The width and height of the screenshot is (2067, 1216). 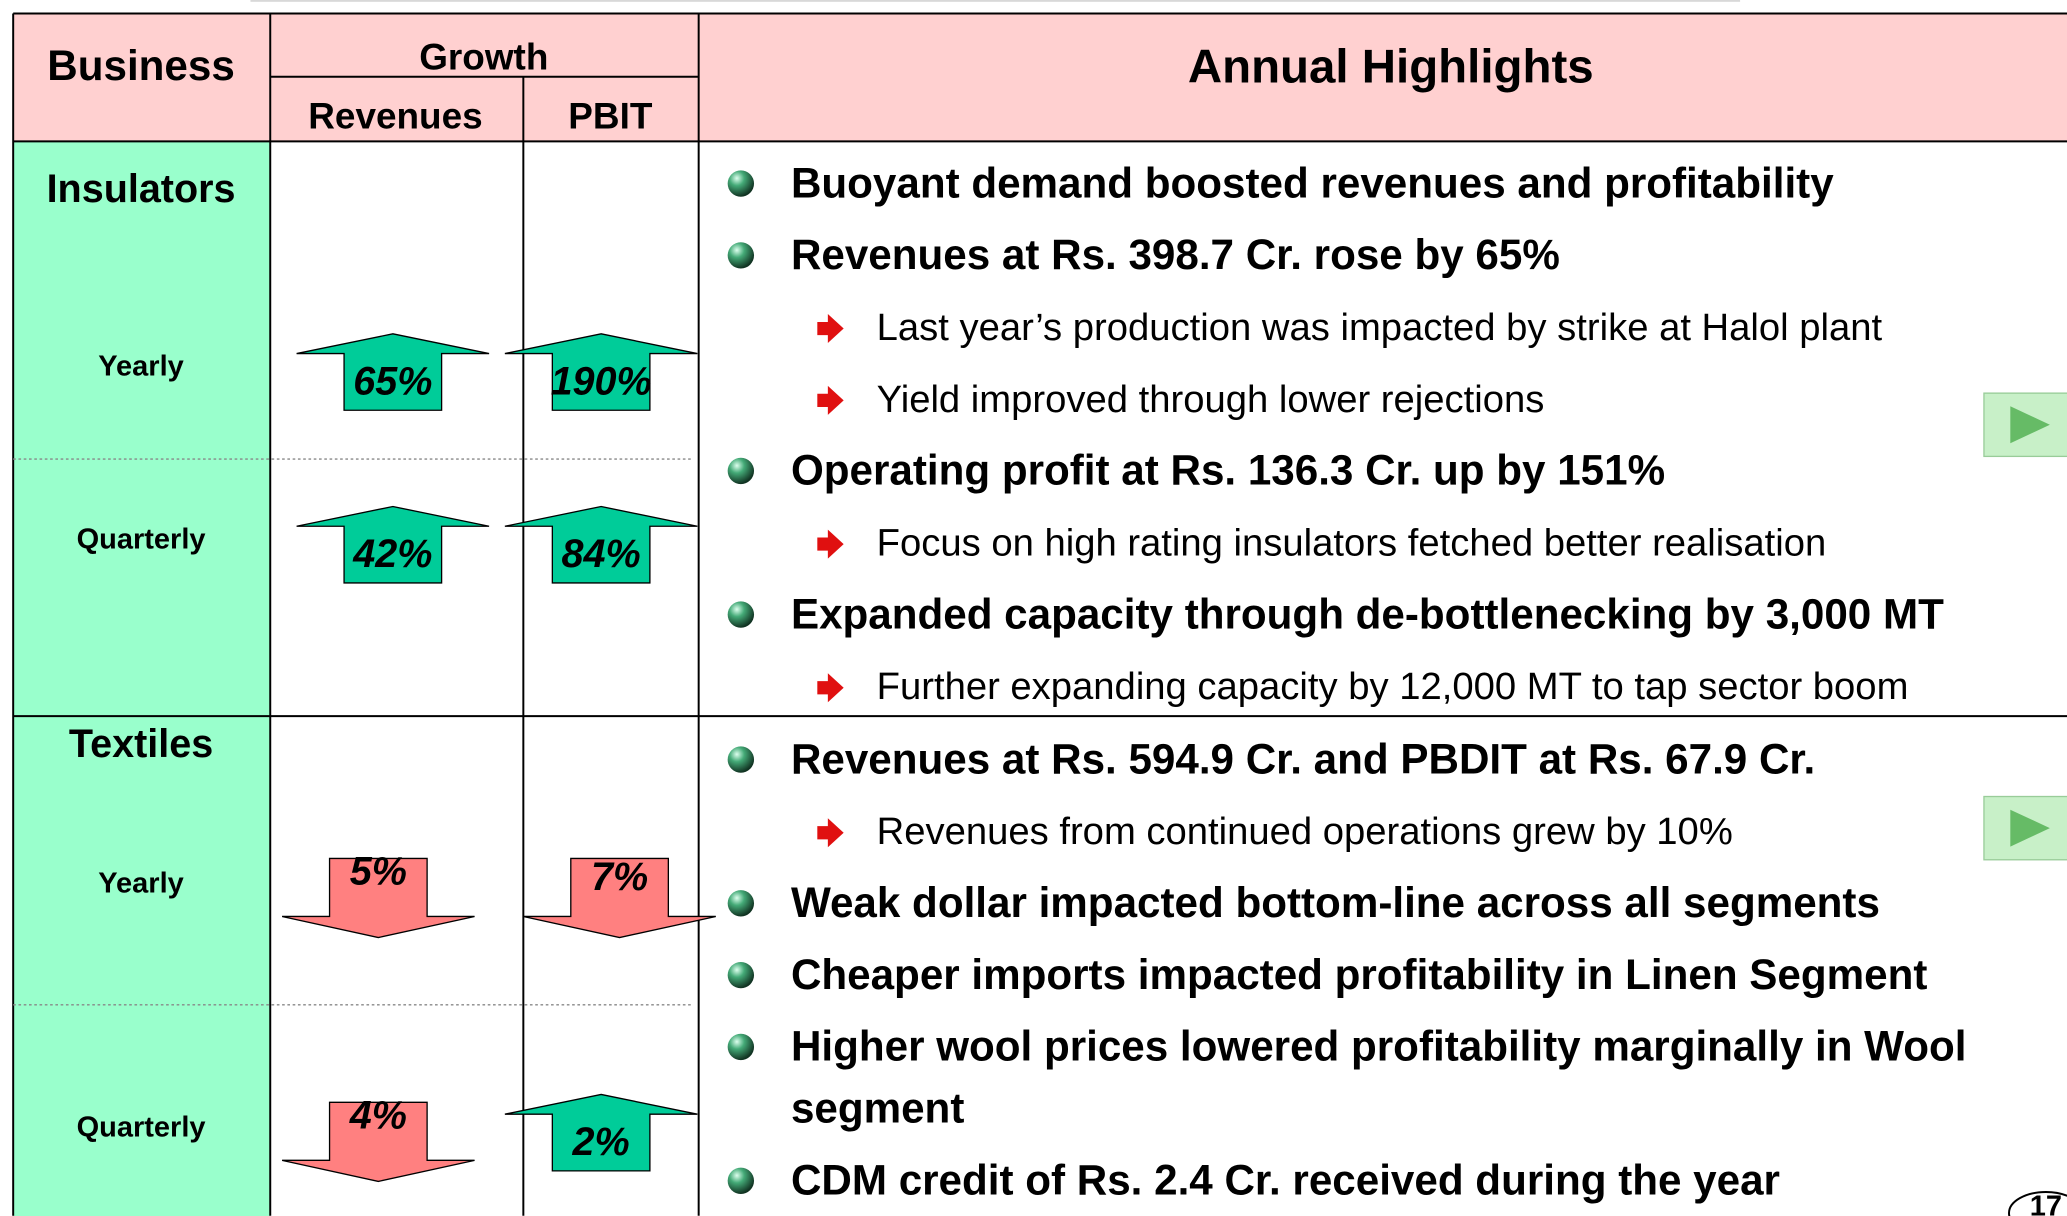 What do you see at coordinates (141, 744) in the screenshot?
I see `segment-name: Textiles` at bounding box center [141, 744].